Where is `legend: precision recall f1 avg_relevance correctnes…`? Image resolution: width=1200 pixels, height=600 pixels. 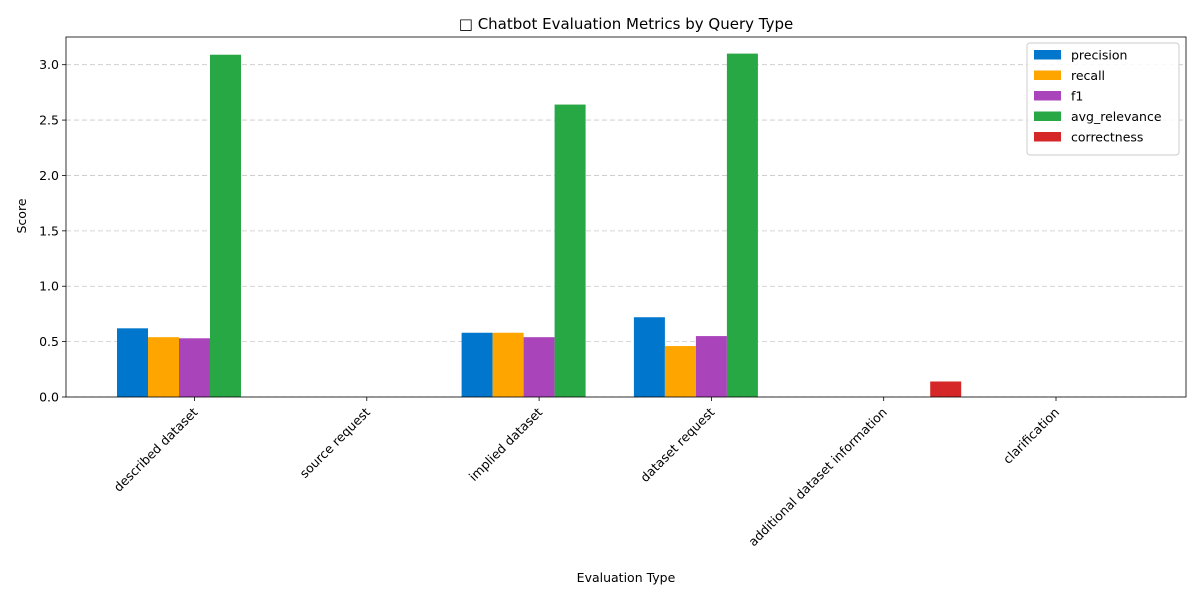 legend: precision recall f1 avg_relevance correctnes… is located at coordinates (1103, 99).